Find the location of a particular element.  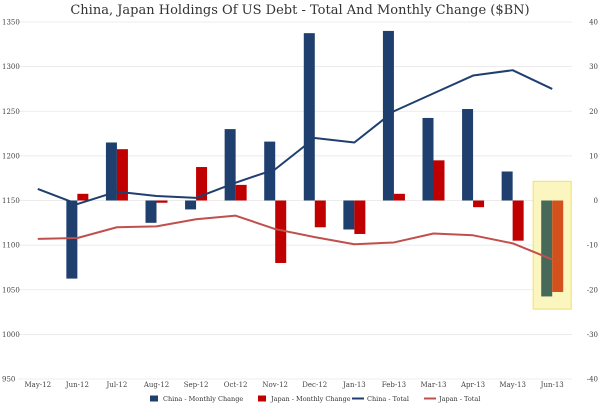

right-tick-label: 20 is located at coordinates (593, 112).